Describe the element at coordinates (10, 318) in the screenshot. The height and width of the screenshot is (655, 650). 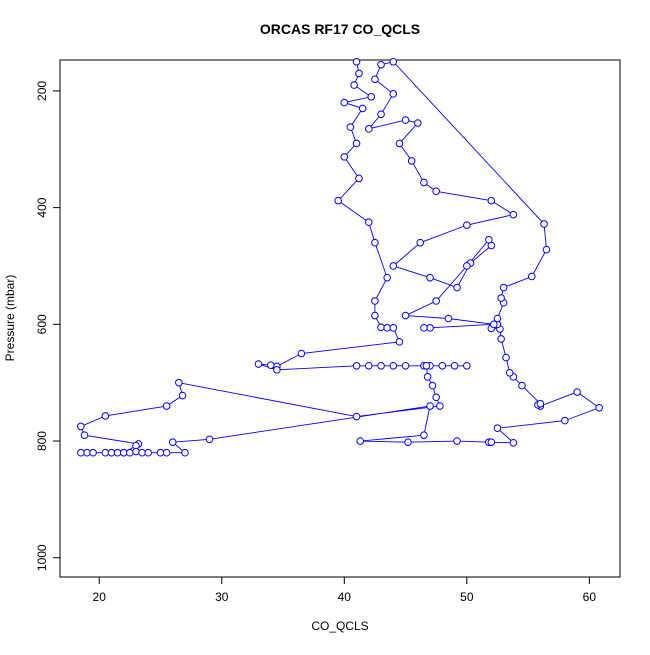
I see `y-axis-label: Pressure (mbar)` at that location.